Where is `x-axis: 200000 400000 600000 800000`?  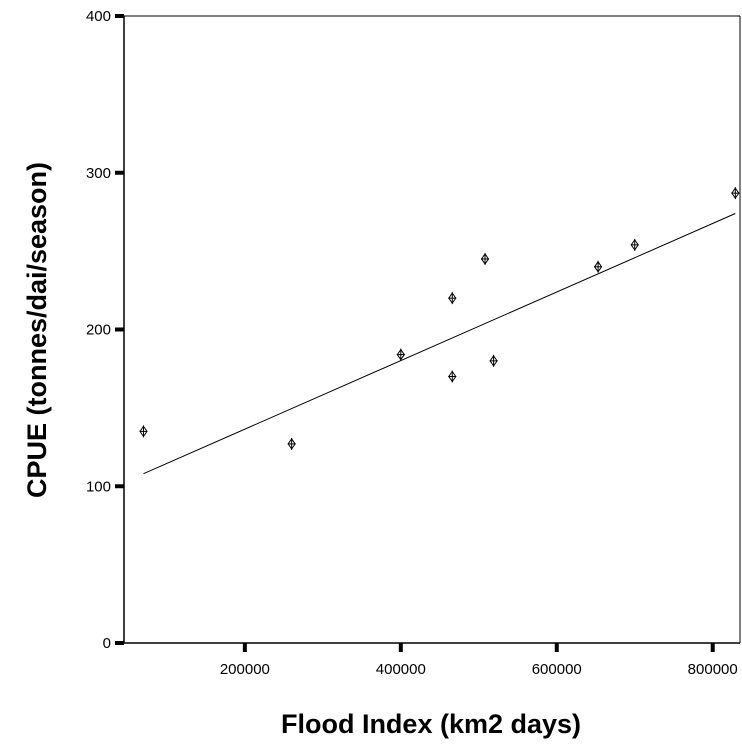
x-axis: 200000 400000 600000 800000 is located at coordinates (479, 660).